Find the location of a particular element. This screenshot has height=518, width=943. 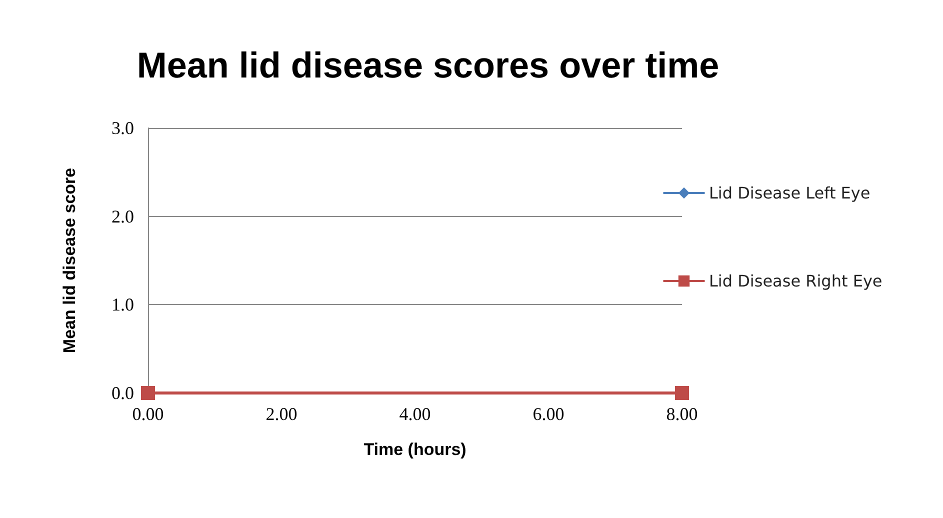

y-axis-title: Mean lid disease score is located at coordinates (69, 261).